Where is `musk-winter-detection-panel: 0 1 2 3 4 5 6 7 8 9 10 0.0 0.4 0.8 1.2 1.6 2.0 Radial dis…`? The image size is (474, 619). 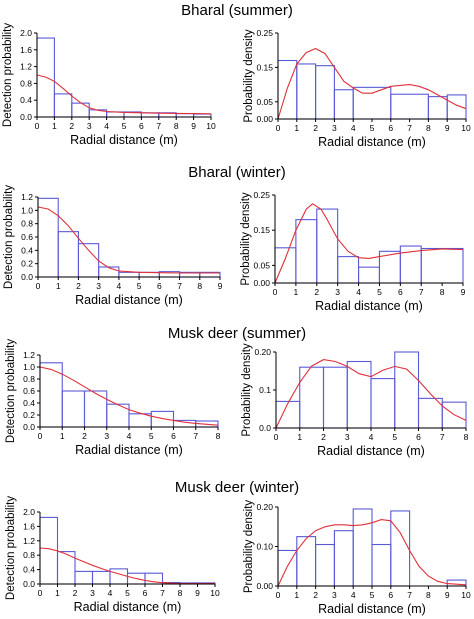
musk-winter-detection-panel: 0 1 2 3 4 5 6 7 8 9 10 0.0 0.4 0.8 1.2 1.6 2.0 Radial dis… is located at coordinates (112, 555).